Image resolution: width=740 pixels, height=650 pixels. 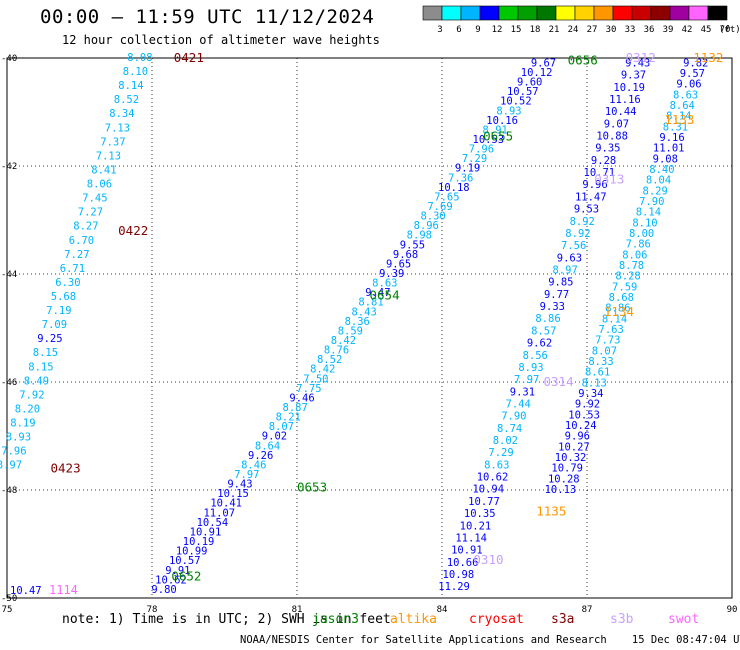 I want to click on swh-value: 8.33, so click(x=600, y=362).